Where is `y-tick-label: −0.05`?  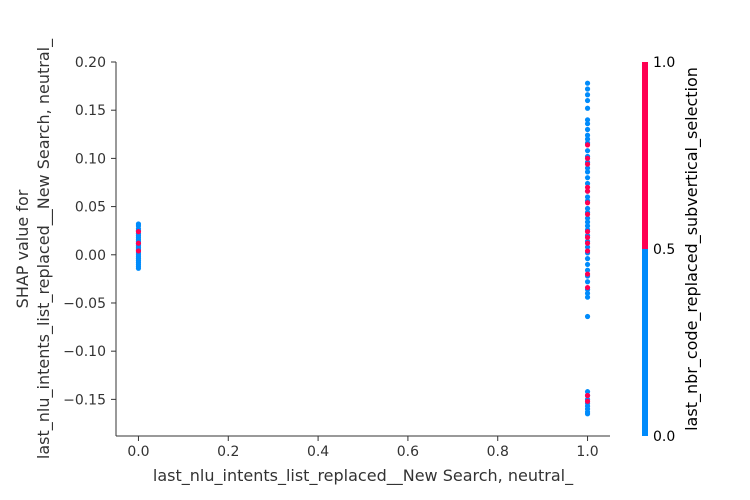
y-tick-label: −0.05 is located at coordinates (84, 304).